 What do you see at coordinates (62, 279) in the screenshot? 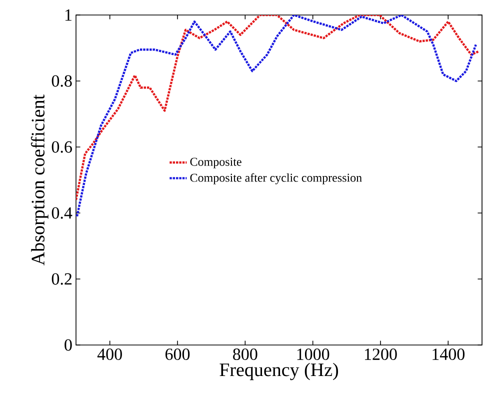
I see `y-tick-label: 0.2` at bounding box center [62, 279].